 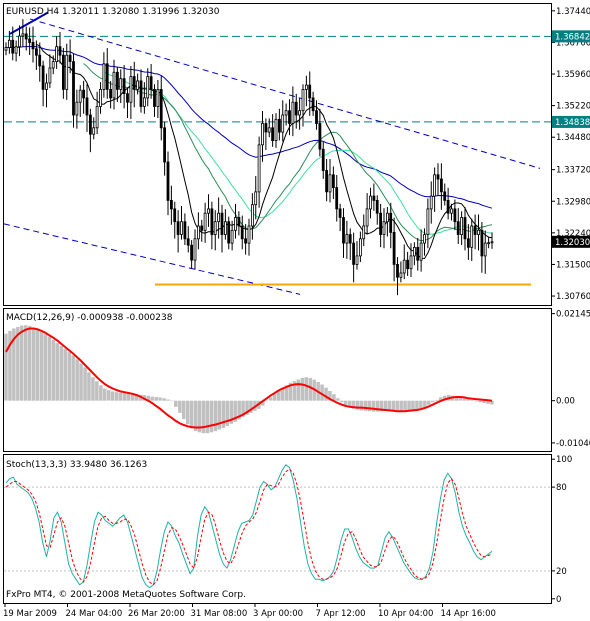 What do you see at coordinates (573, 234) in the screenshot?
I see `price-tick-label-7: 1.32240` at bounding box center [573, 234].